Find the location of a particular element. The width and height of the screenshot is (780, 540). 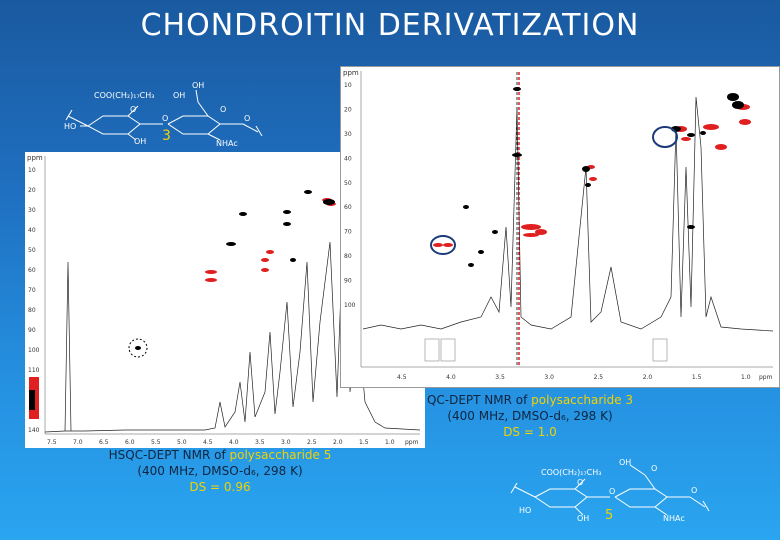

right-y-axis: 10 20 30 40 50 60 70 80 90 100 is located at coordinates (350, 195).